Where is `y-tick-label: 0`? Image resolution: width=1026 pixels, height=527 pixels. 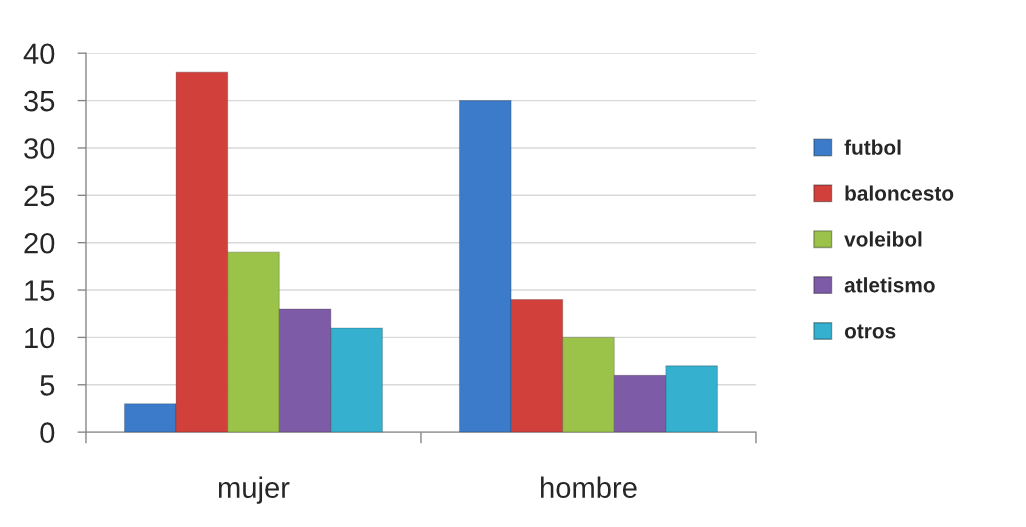
y-tick-label: 0 is located at coordinates (47, 432).